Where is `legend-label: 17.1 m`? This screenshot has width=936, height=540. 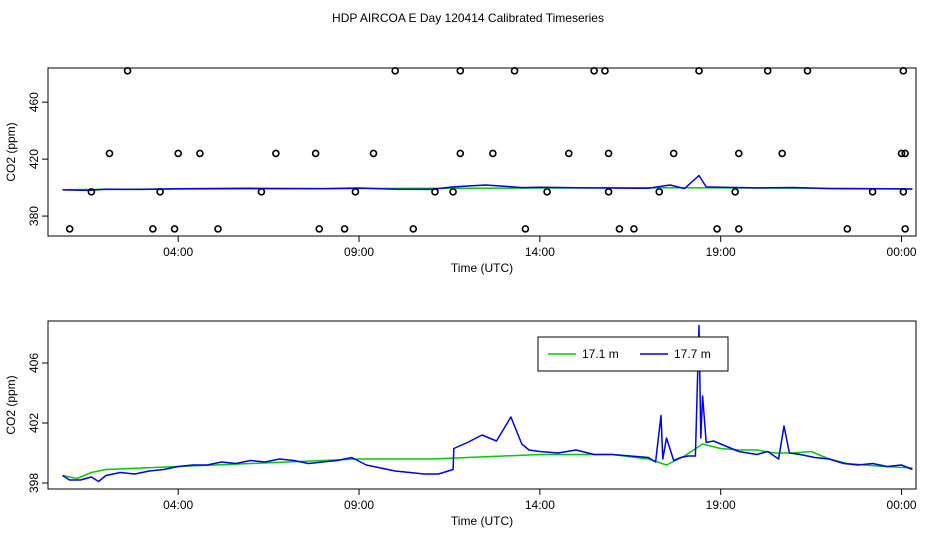 legend-label: 17.1 m is located at coordinates (600, 354).